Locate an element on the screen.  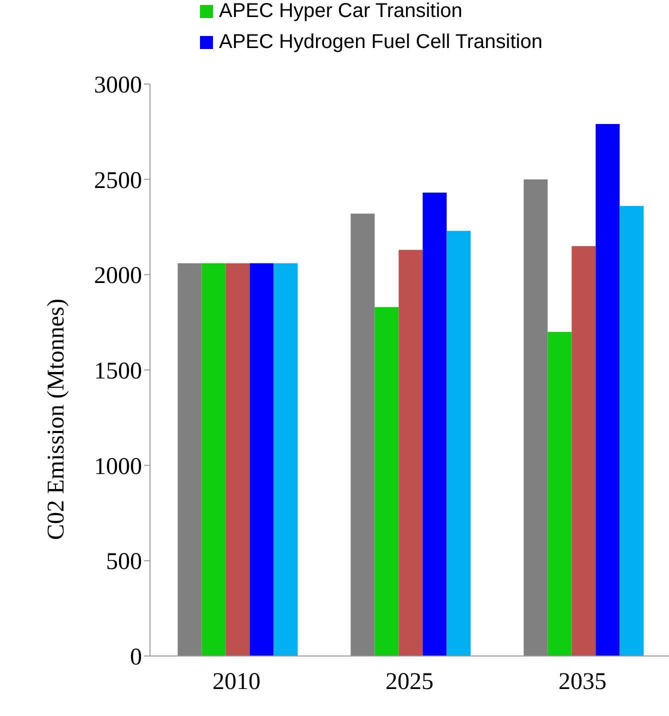
y-tick-label: 1000 is located at coordinates (118, 467).